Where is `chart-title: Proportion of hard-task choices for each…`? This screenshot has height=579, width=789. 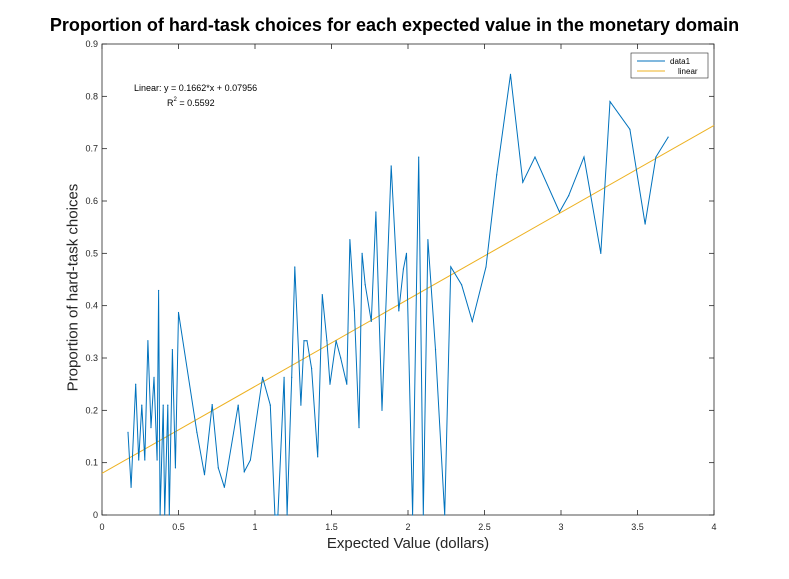 chart-title: Proportion of hard-task choices for each… is located at coordinates (394, 25).